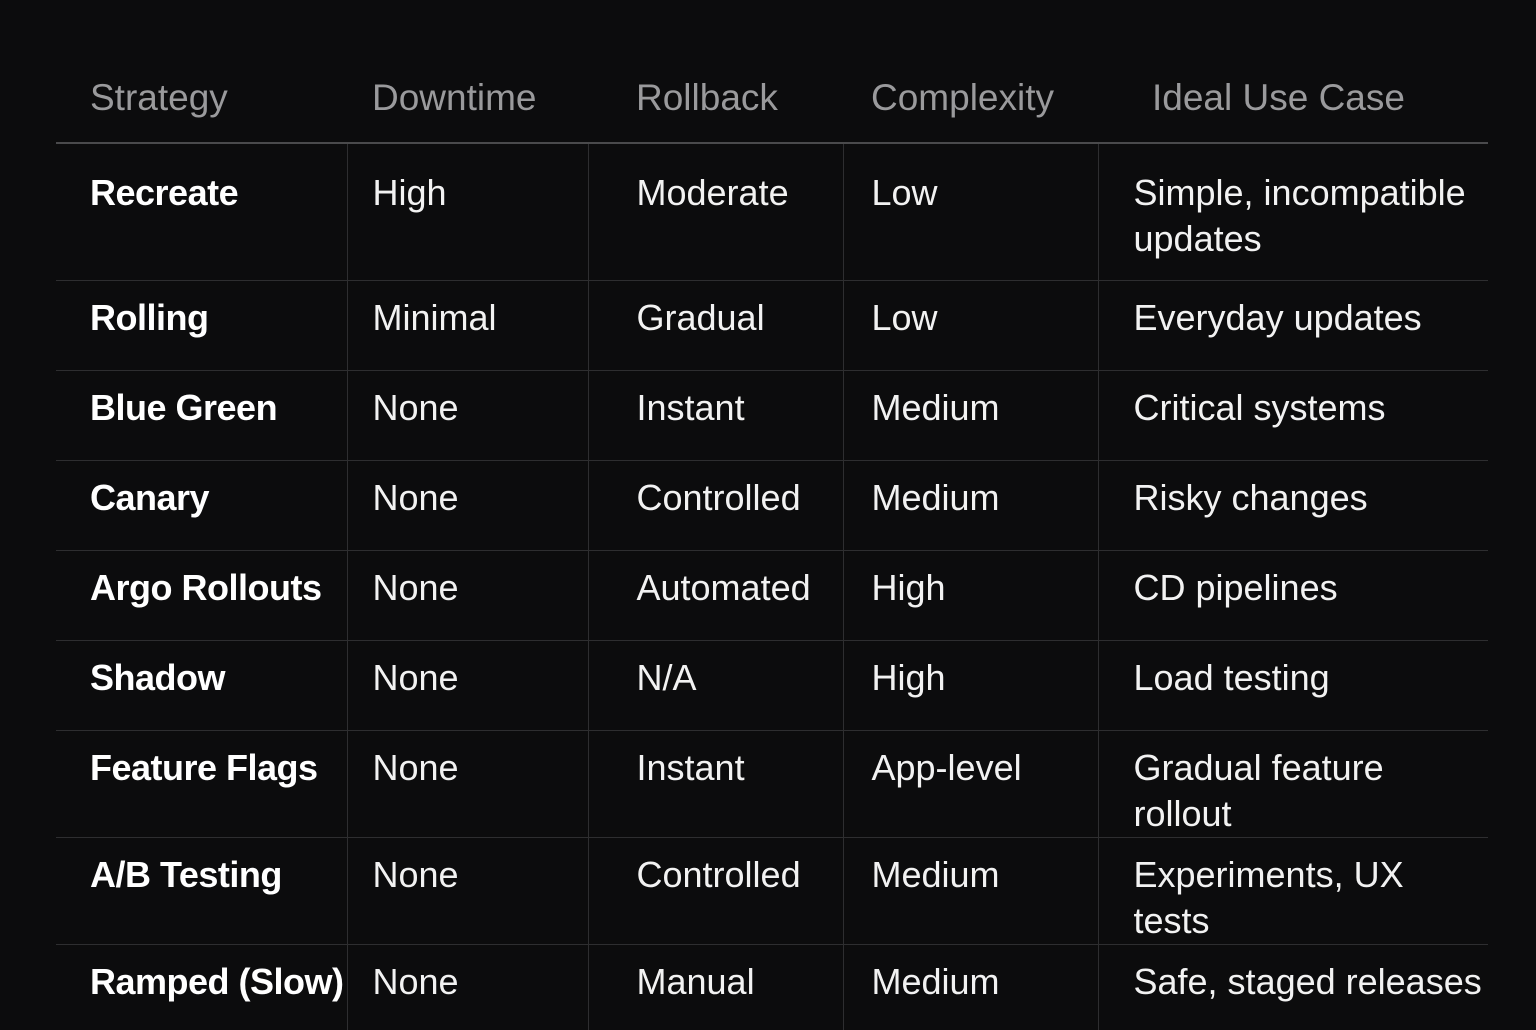 Image resolution: width=1536 pixels, height=1030 pixels. I want to click on table-cell: Safe, staged releases, so click(1292, 987).